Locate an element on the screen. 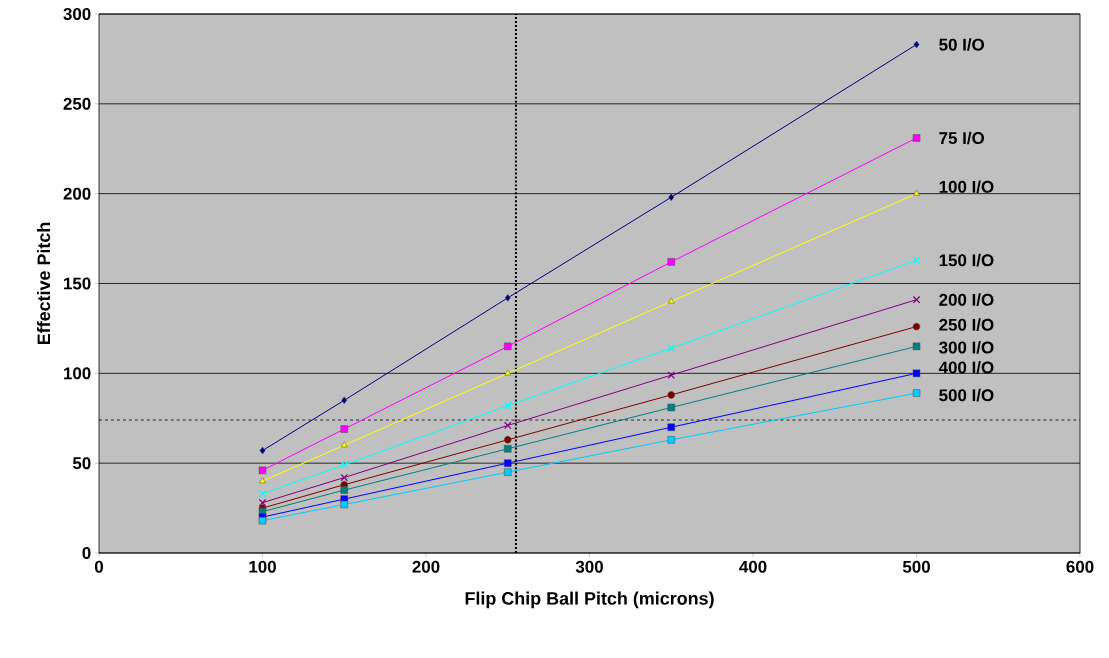  y-tick-label: 250 is located at coordinates (77, 103).